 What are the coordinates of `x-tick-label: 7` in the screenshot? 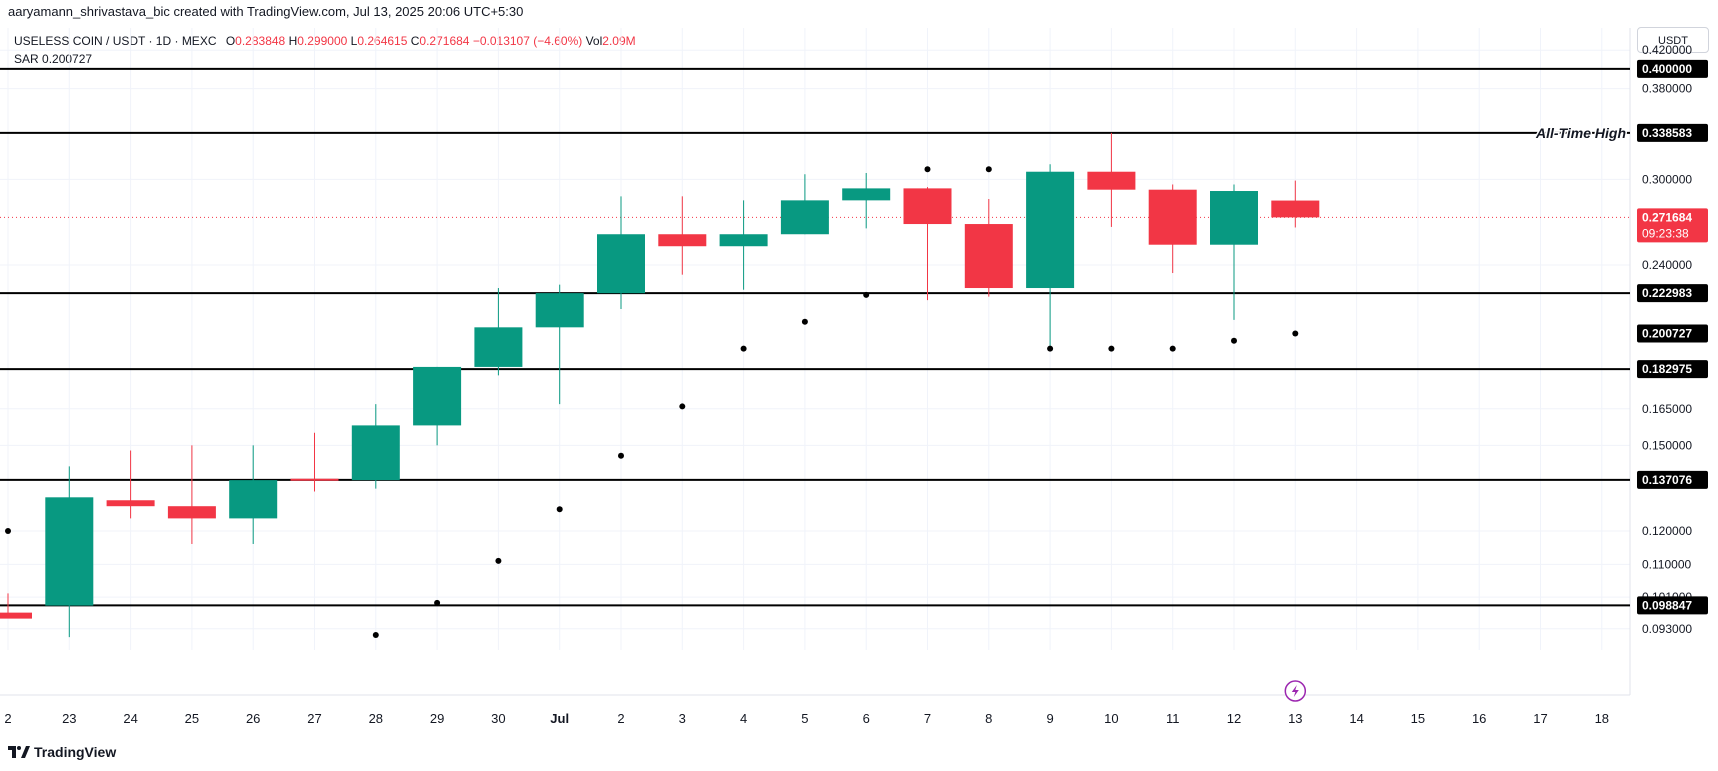 It's located at (927, 718).